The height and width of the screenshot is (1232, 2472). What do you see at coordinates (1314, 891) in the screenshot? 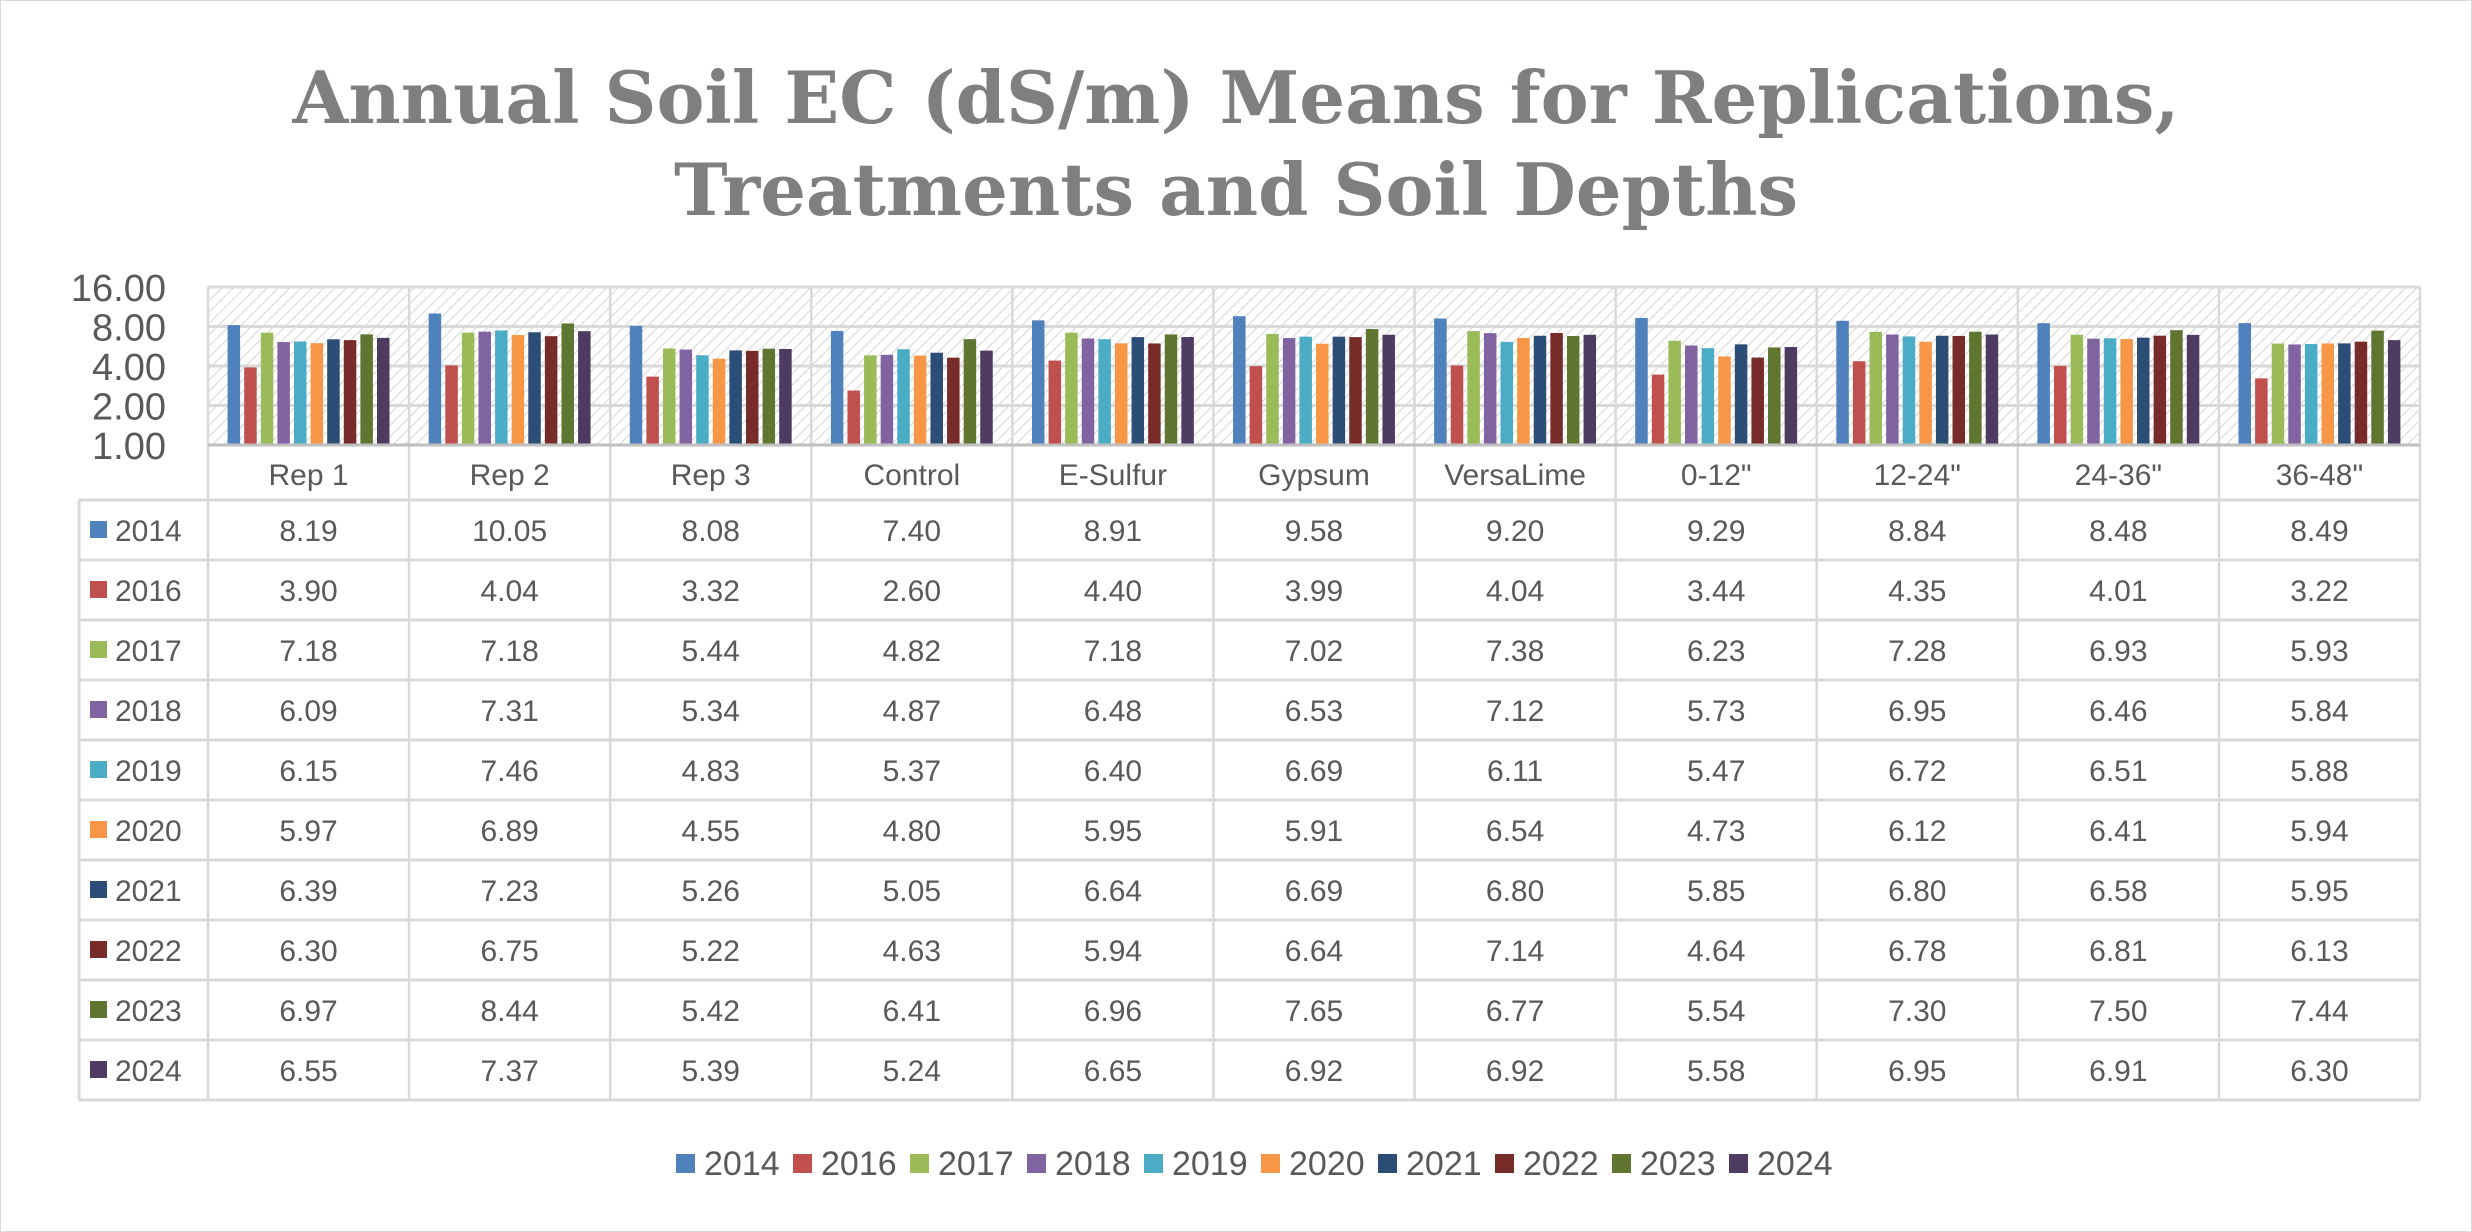
I see `table-cell: 6.69` at bounding box center [1314, 891].